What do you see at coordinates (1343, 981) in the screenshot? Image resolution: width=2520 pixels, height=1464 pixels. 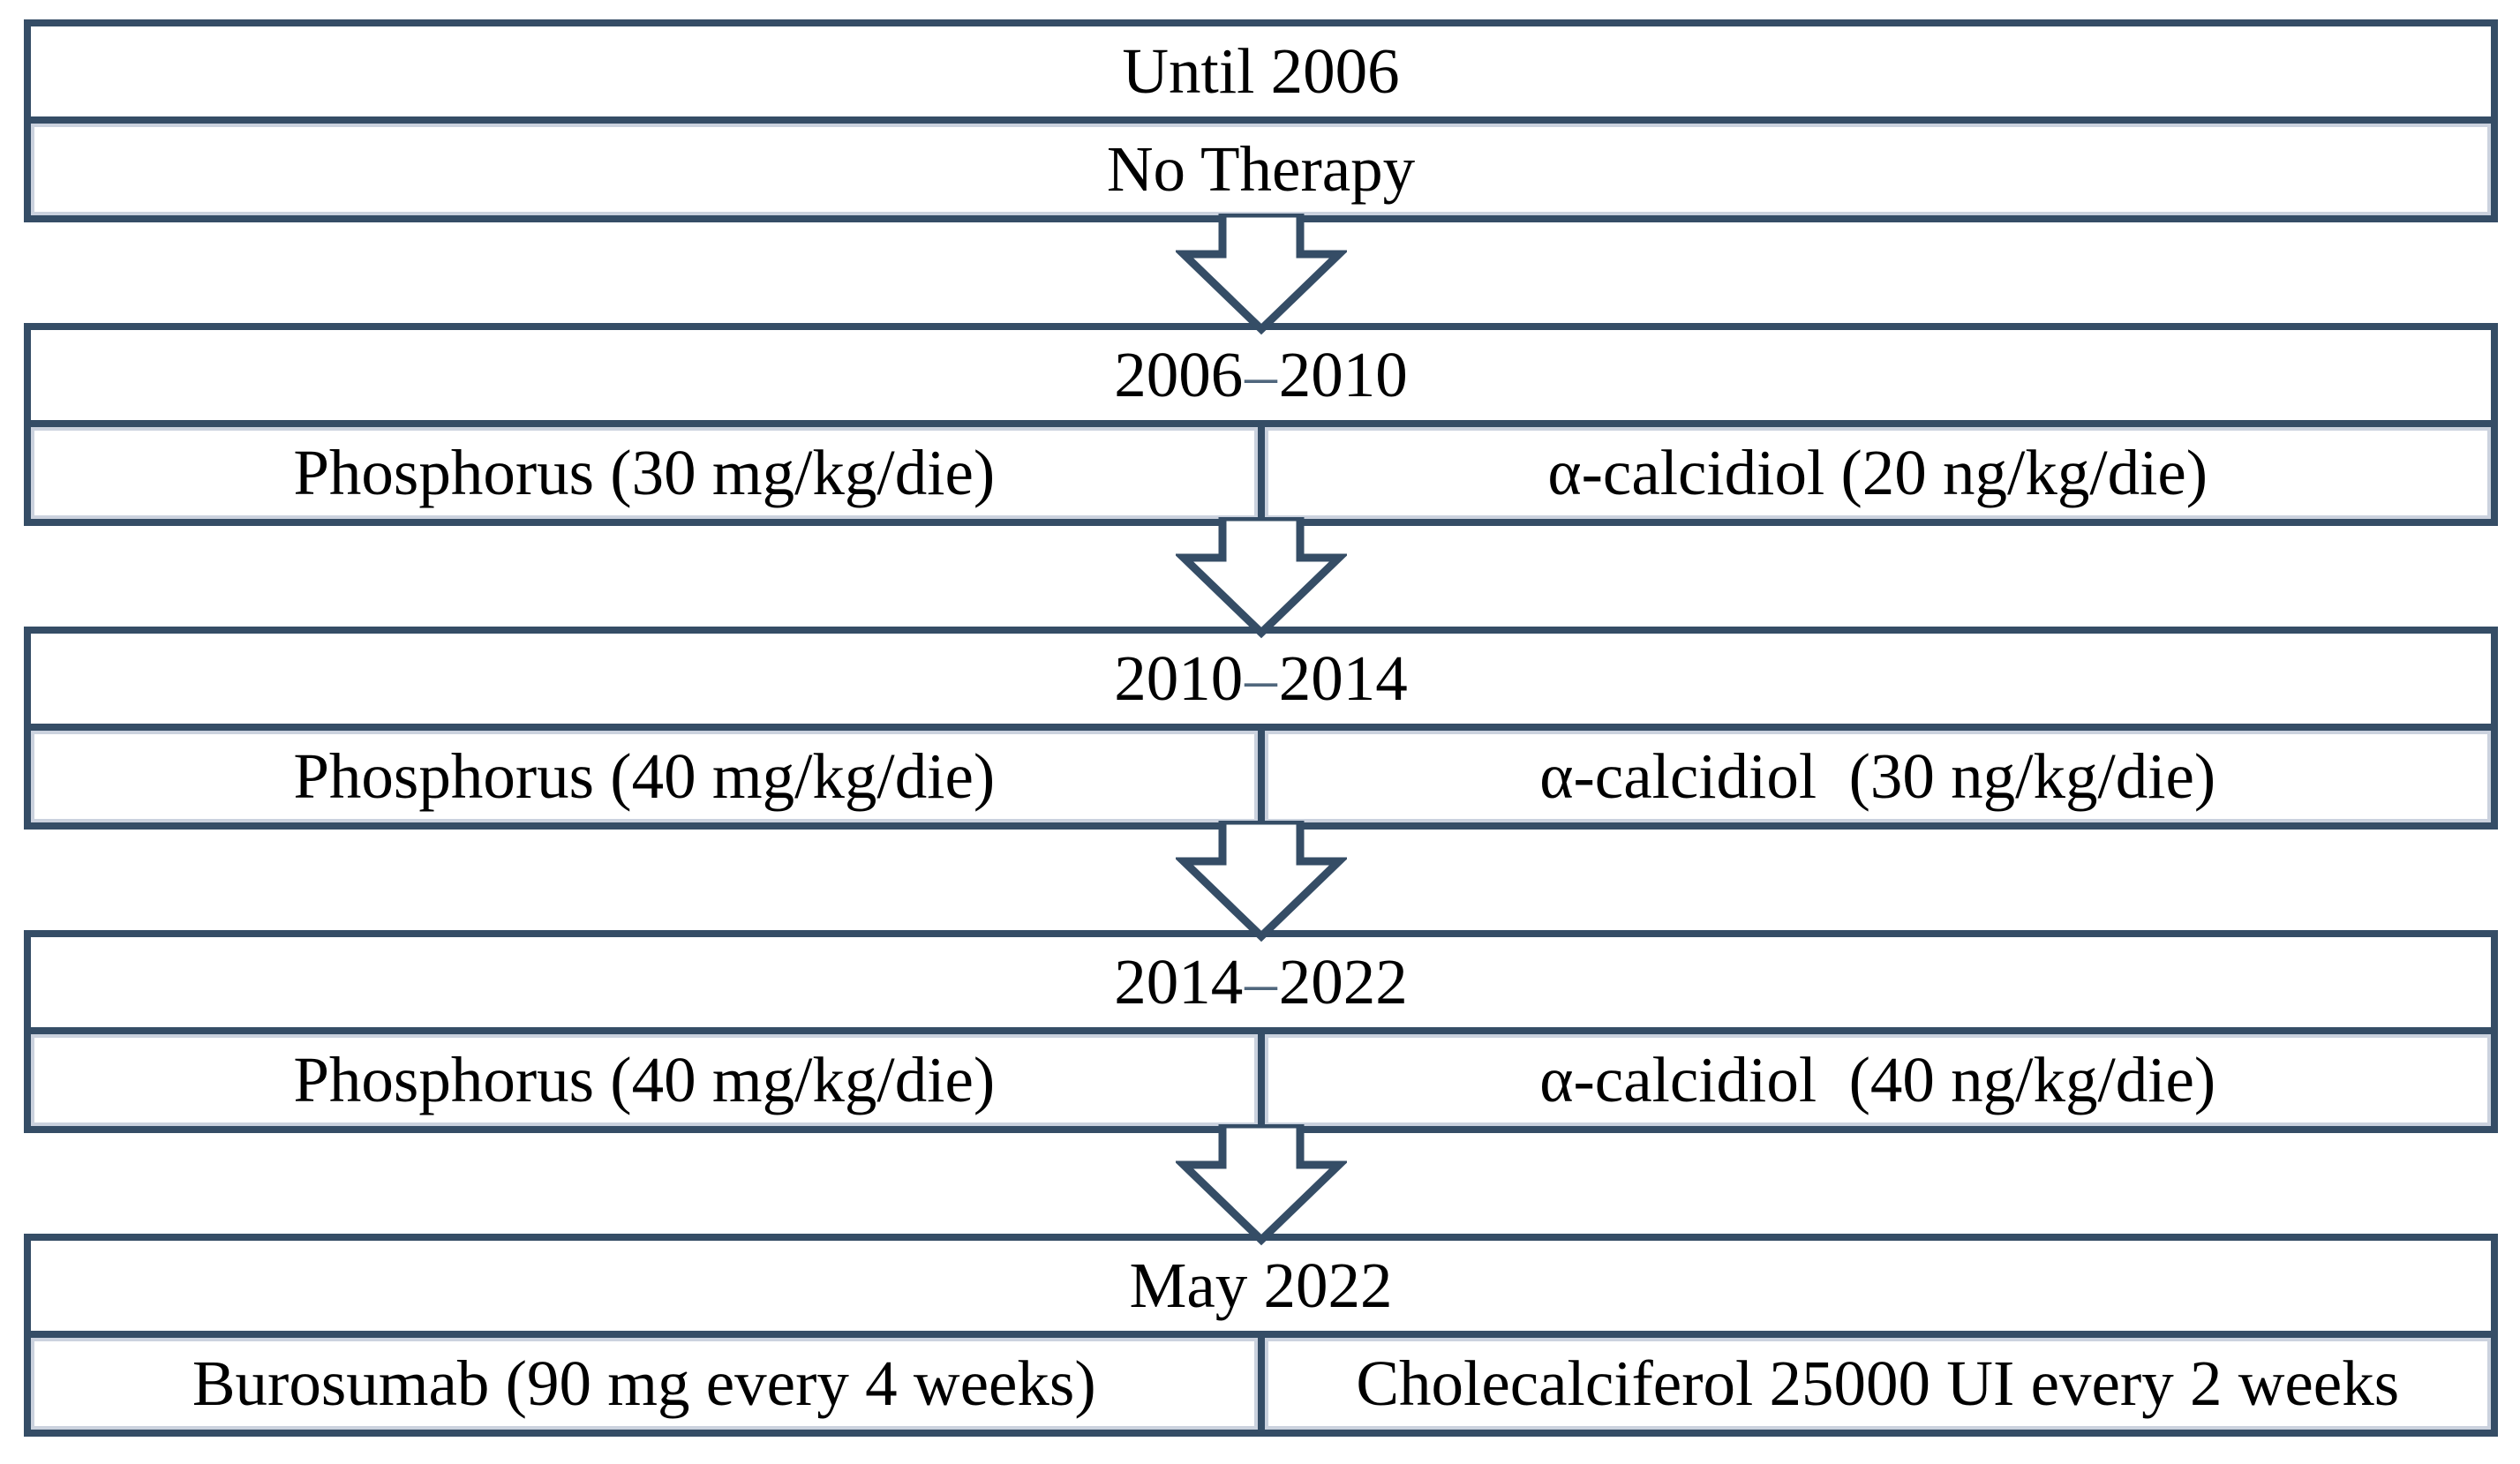 I see `period-end: 2022` at bounding box center [1343, 981].